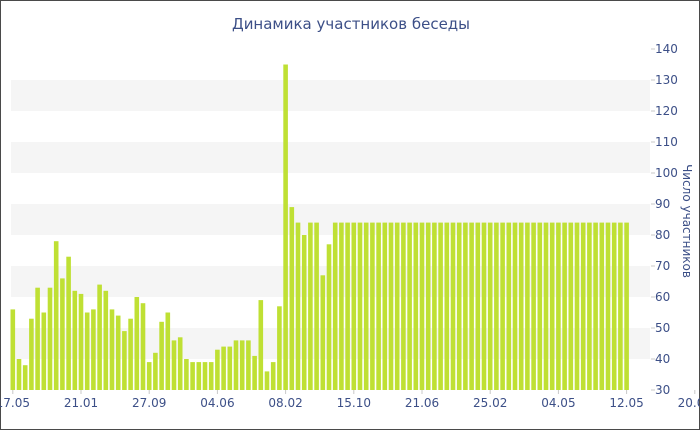 The width and height of the screenshot is (700, 430). What do you see at coordinates (662, 359) in the screenshot?
I see `y-tick-label: 40` at bounding box center [662, 359].